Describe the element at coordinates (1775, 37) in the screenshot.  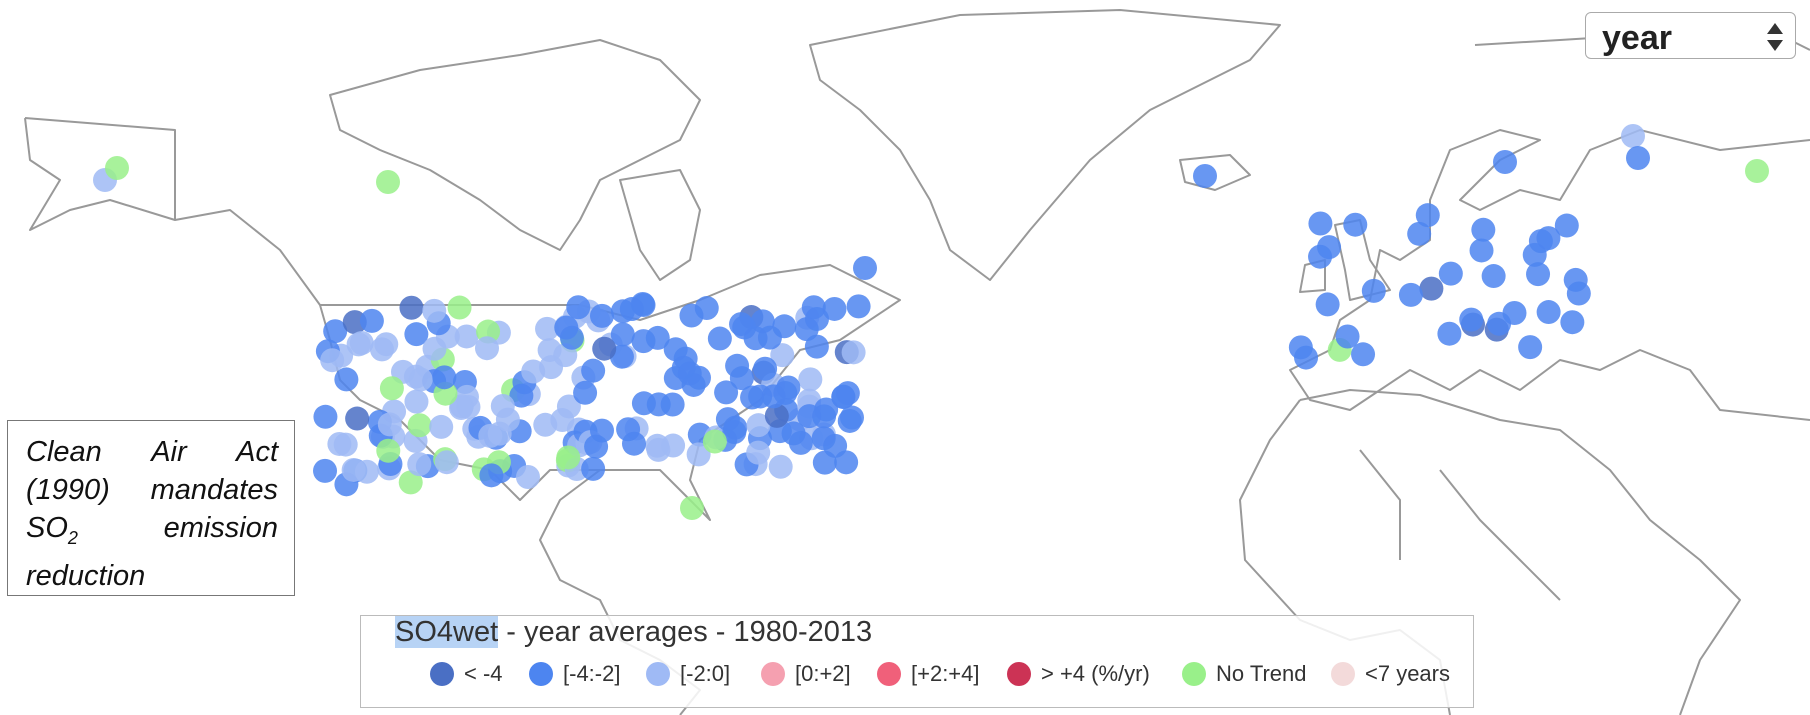
I see `select-arrows` at that location.